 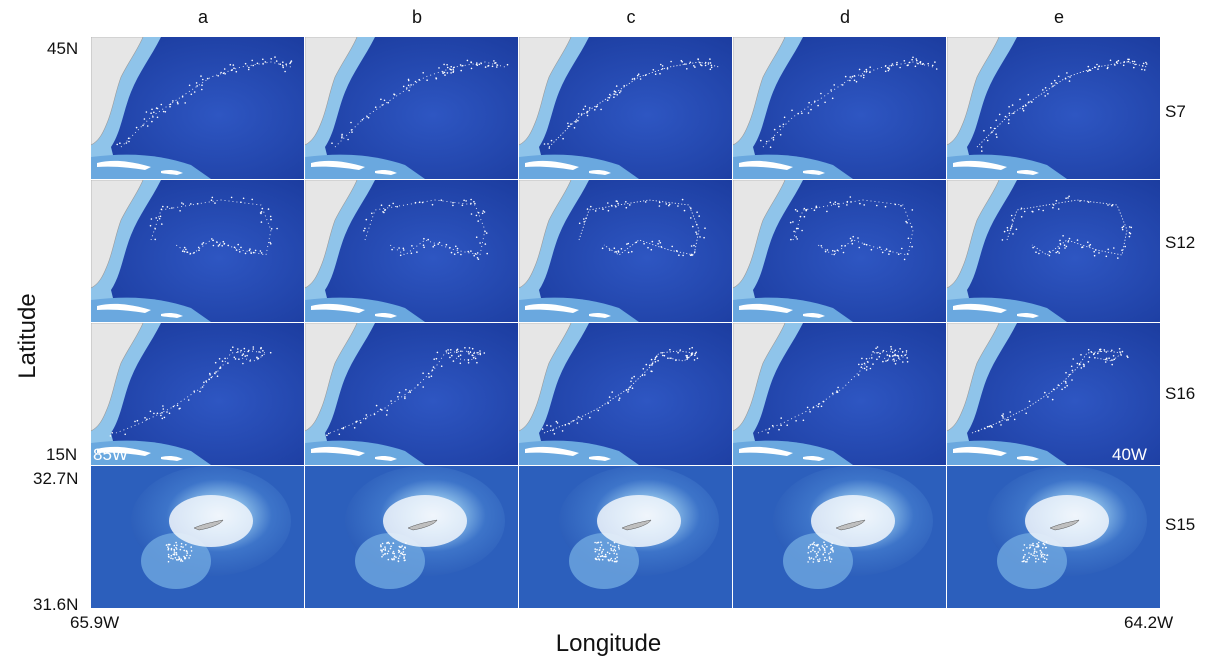 I want to click on seamount, so click(x=1032, y=561).